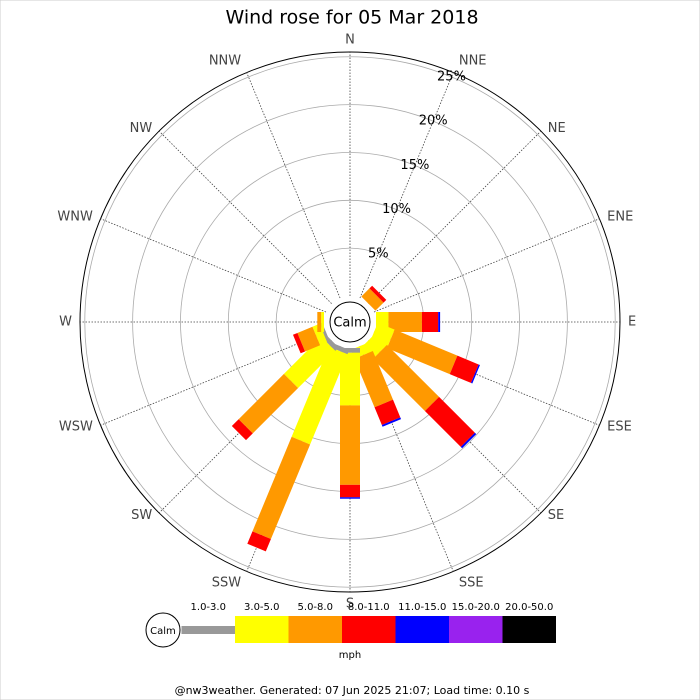  What do you see at coordinates (451, 76) in the screenshot?
I see `tick-label: 25%` at bounding box center [451, 76].